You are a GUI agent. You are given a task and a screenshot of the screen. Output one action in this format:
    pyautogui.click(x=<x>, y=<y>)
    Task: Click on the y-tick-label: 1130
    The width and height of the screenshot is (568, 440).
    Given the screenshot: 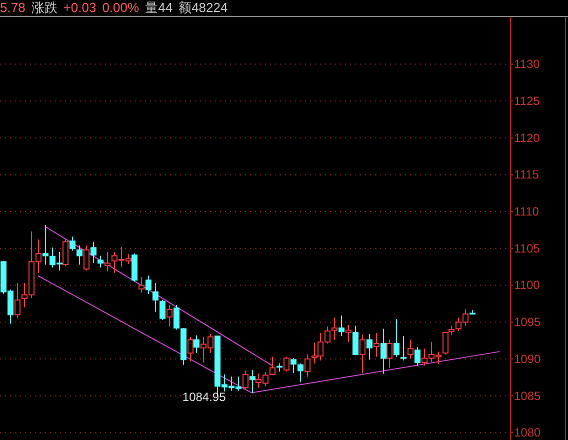 What is the action you would take?
    pyautogui.click(x=527, y=64)
    